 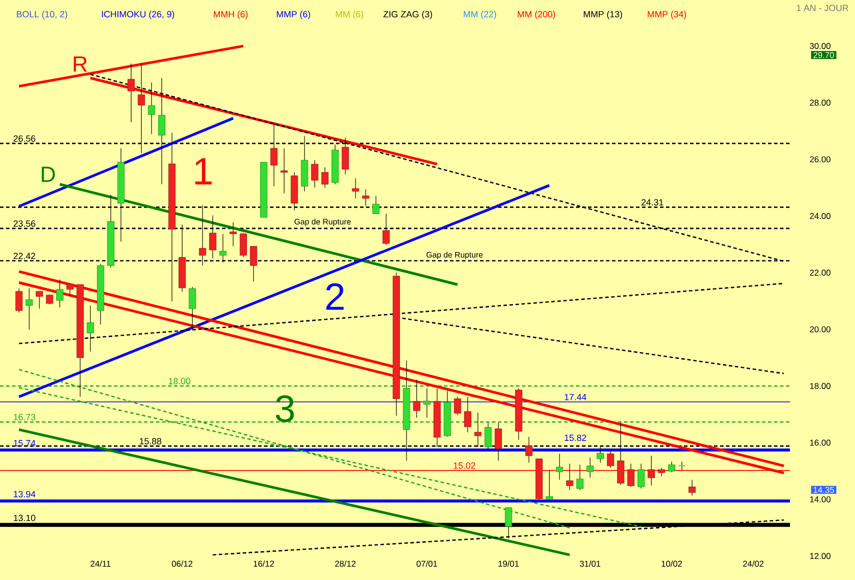 I want to click on text: MMP (6), so click(x=293, y=15).